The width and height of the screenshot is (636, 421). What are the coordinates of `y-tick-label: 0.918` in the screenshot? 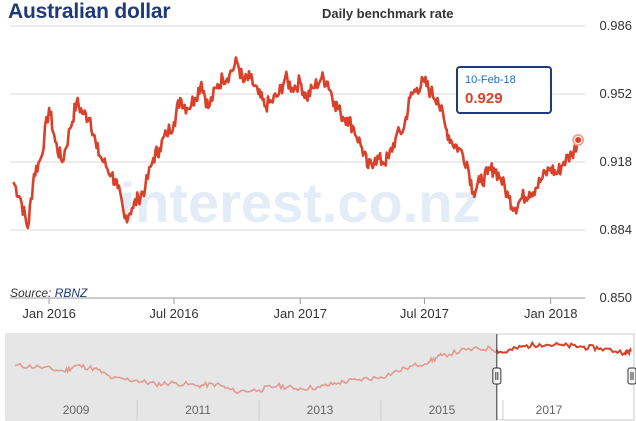 It's located at (615, 161).